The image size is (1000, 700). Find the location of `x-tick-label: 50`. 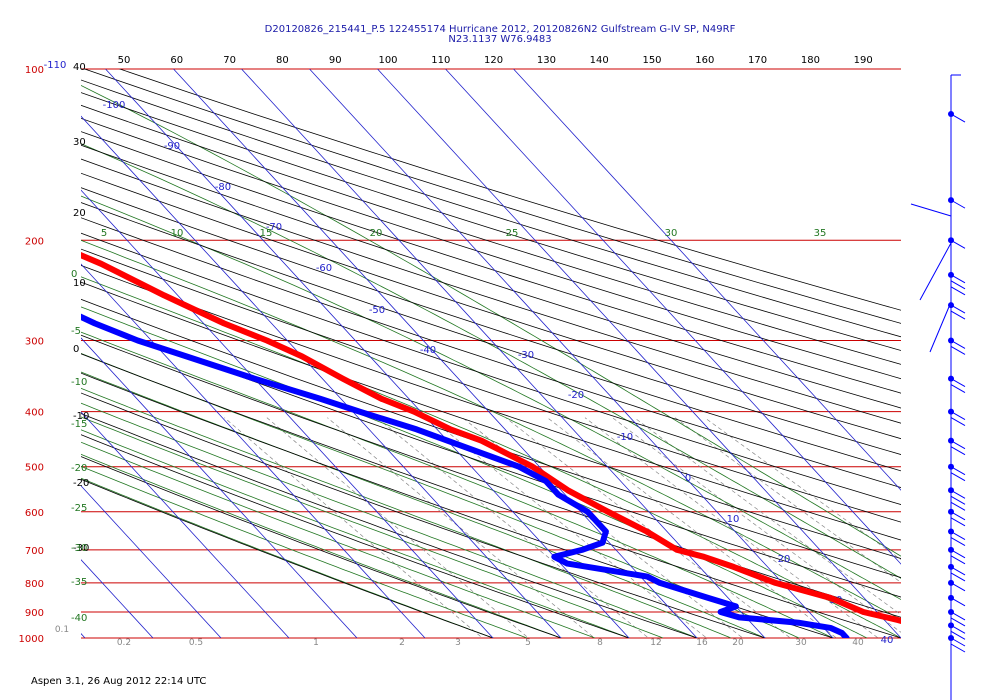

x-tick-label: 50 is located at coordinates (124, 60).